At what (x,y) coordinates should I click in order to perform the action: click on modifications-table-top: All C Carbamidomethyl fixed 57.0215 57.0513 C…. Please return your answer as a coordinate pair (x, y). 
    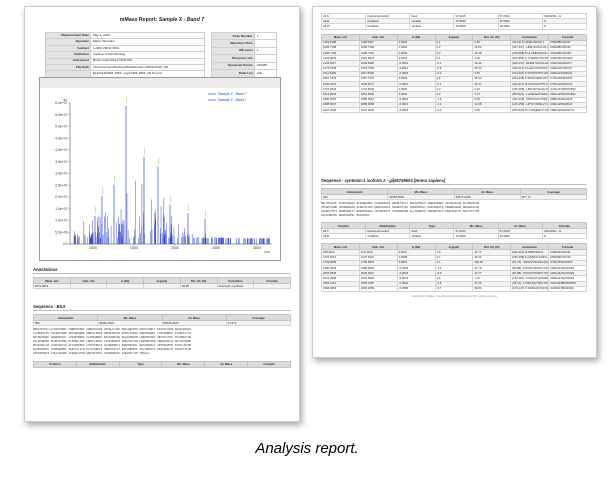
    Looking at the image, I should click on (454, 21).